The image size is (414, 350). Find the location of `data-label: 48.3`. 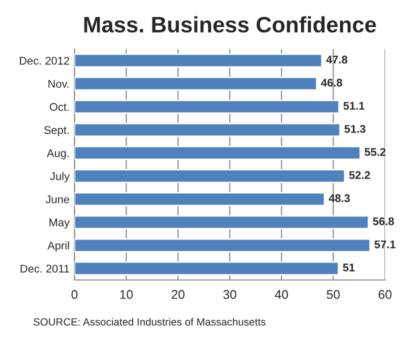

data-label: 48.3 is located at coordinates (339, 198).